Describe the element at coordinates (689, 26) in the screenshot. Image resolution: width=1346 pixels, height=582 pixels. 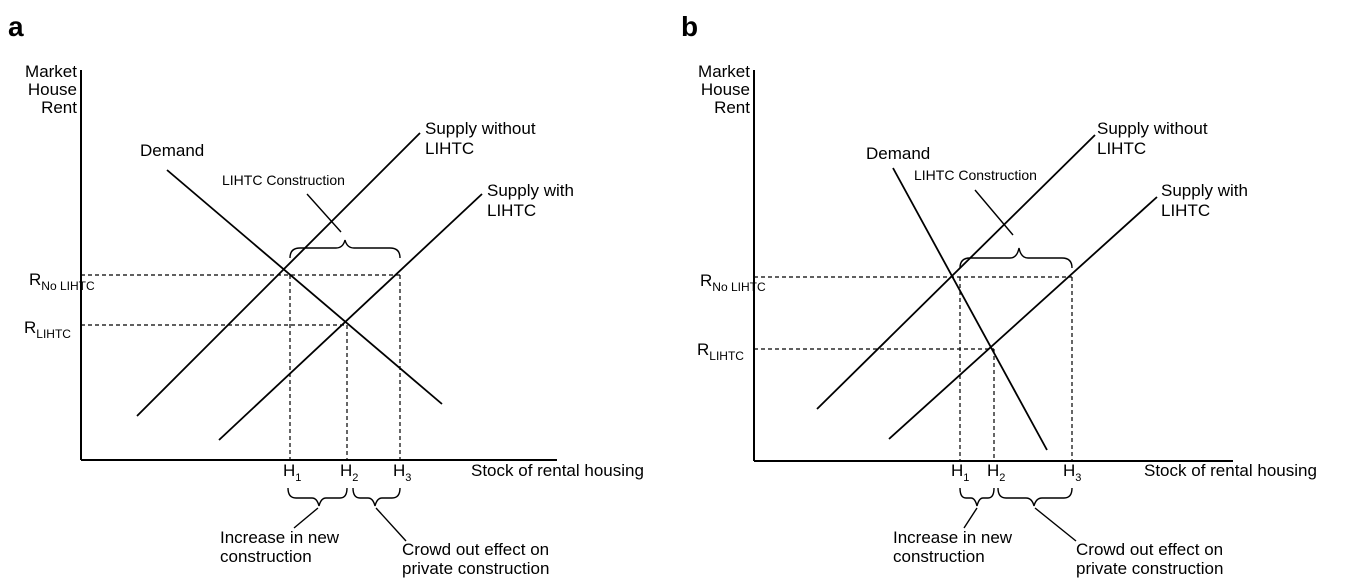
I see `panel-letter: b` at that location.